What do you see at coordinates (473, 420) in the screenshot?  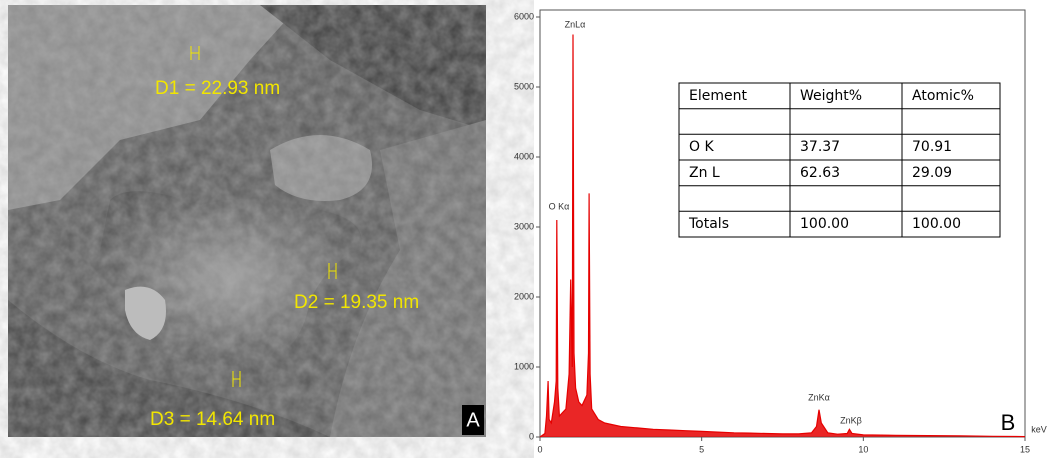 I see `panel-label: A` at bounding box center [473, 420].